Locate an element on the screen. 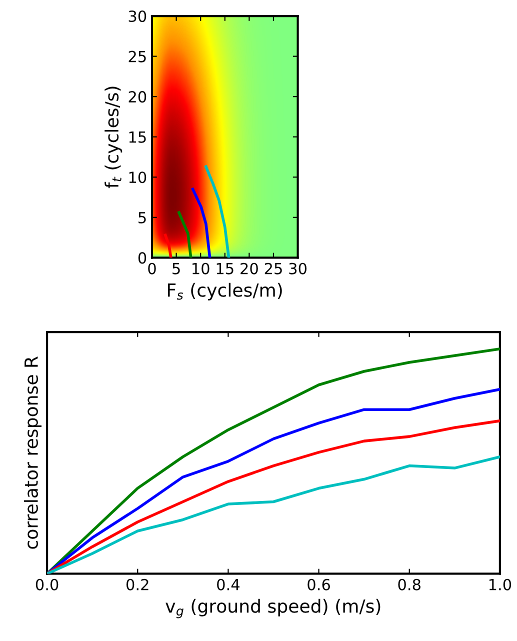  x-tick-label: 0.4 is located at coordinates (228, 584).